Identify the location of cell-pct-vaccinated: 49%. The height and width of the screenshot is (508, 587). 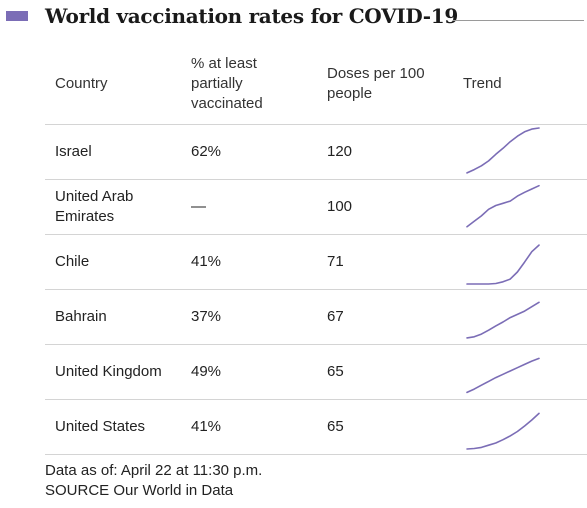
(206, 371).